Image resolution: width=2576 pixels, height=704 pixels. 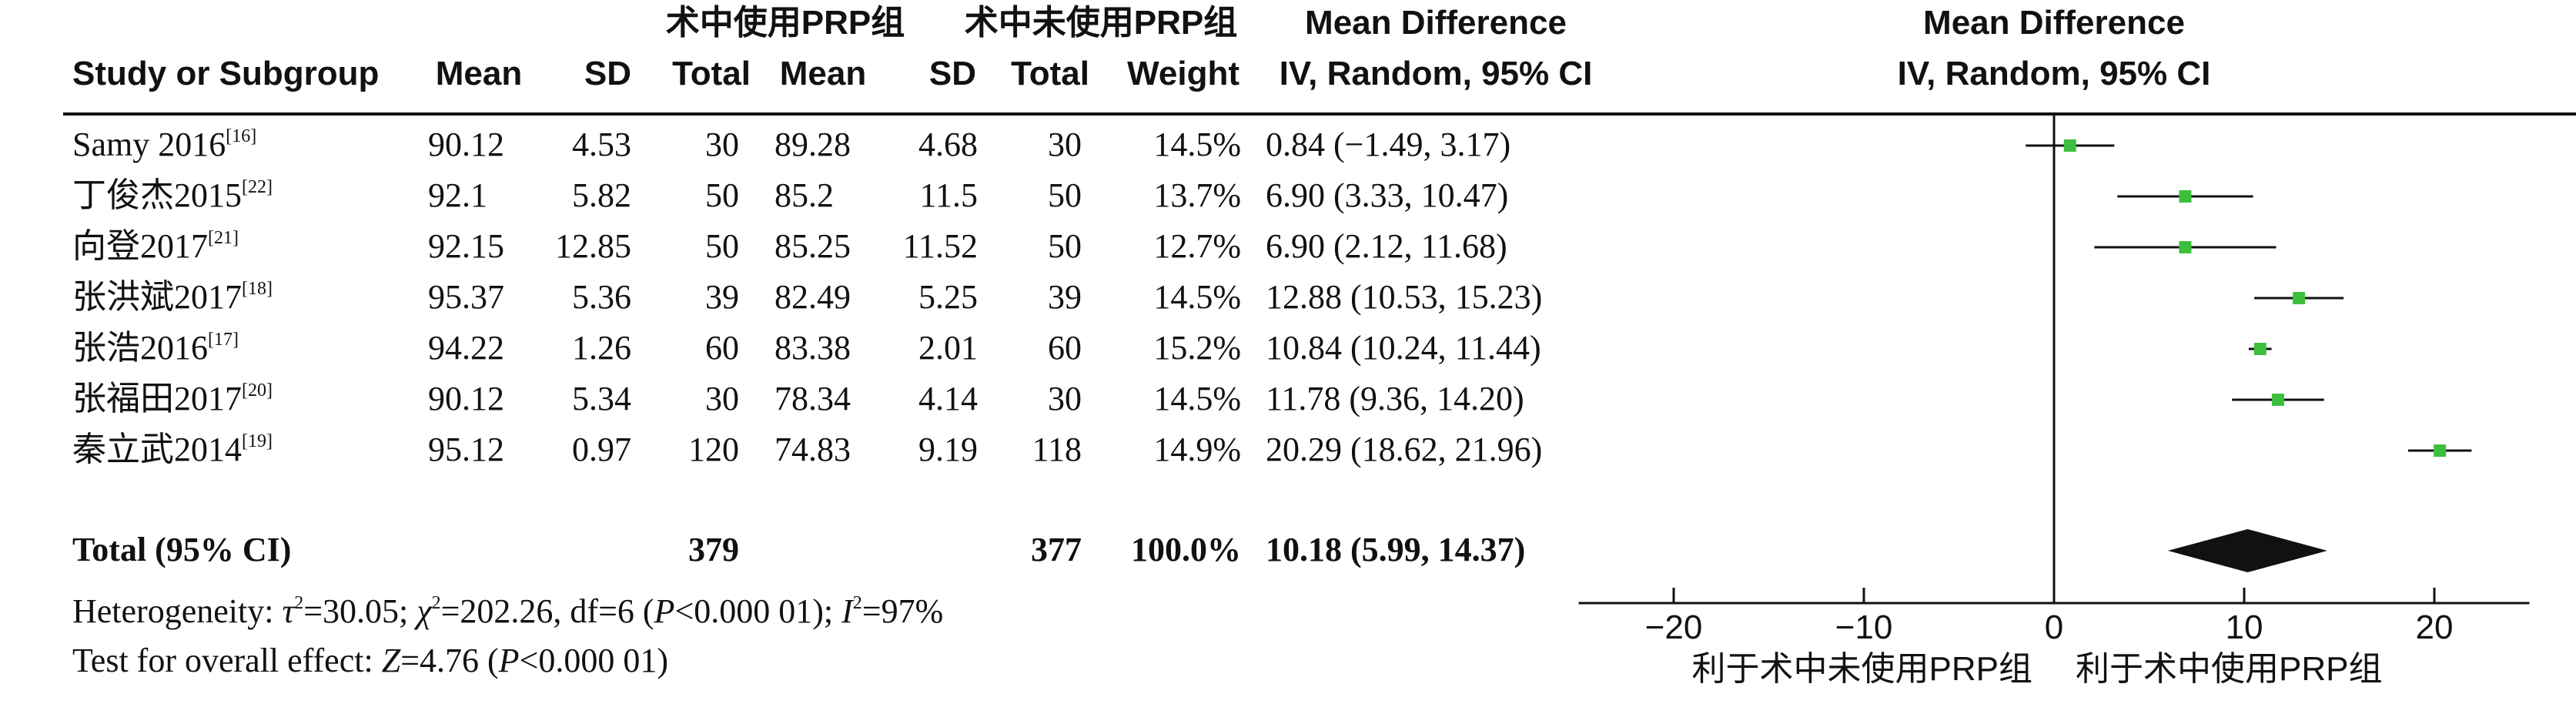 I want to click on total-weight: 100.0%, so click(x=1186, y=549).